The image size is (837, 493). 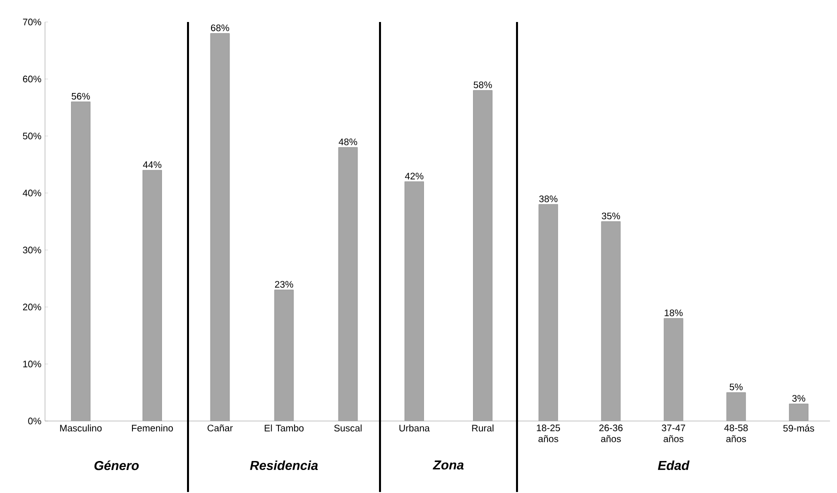 I want to click on y-tick-label: 20%, so click(x=32, y=307).